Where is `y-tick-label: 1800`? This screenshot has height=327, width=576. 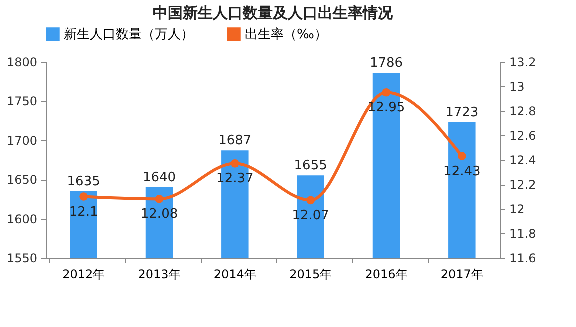 y-tick-label: 1800 is located at coordinates (22, 63).